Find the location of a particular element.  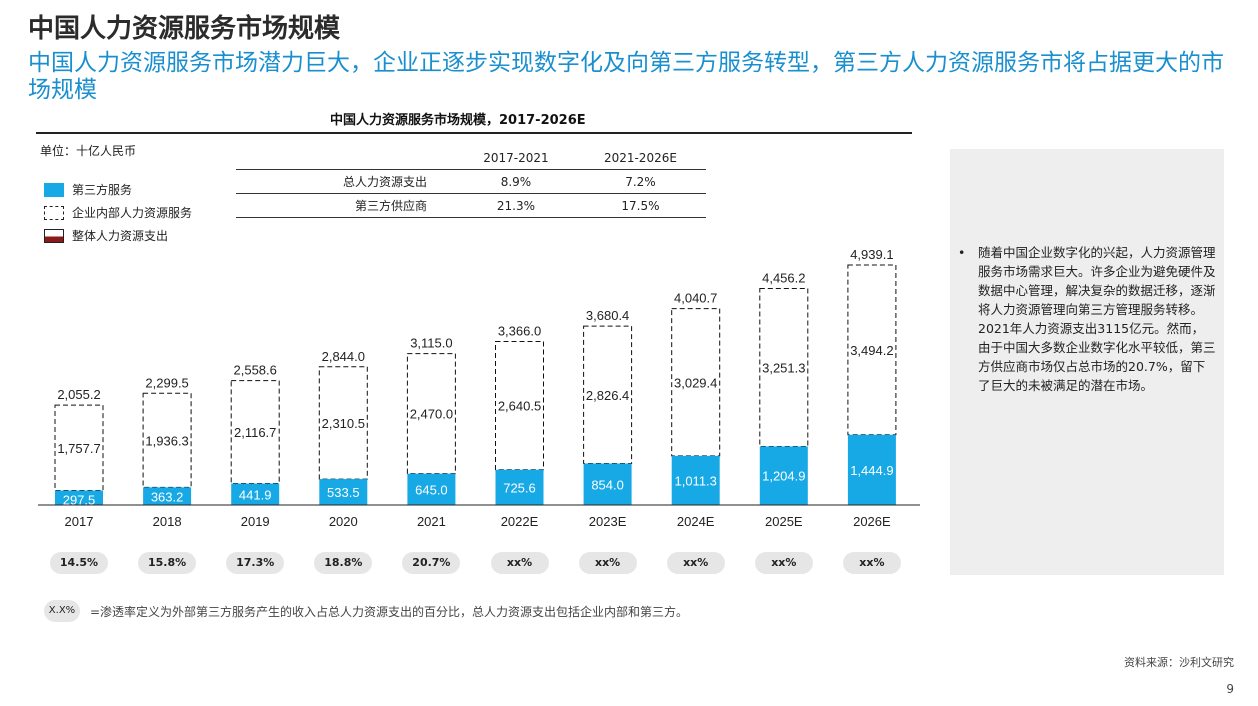

x-tick-label: 2024E is located at coordinates (696, 521).